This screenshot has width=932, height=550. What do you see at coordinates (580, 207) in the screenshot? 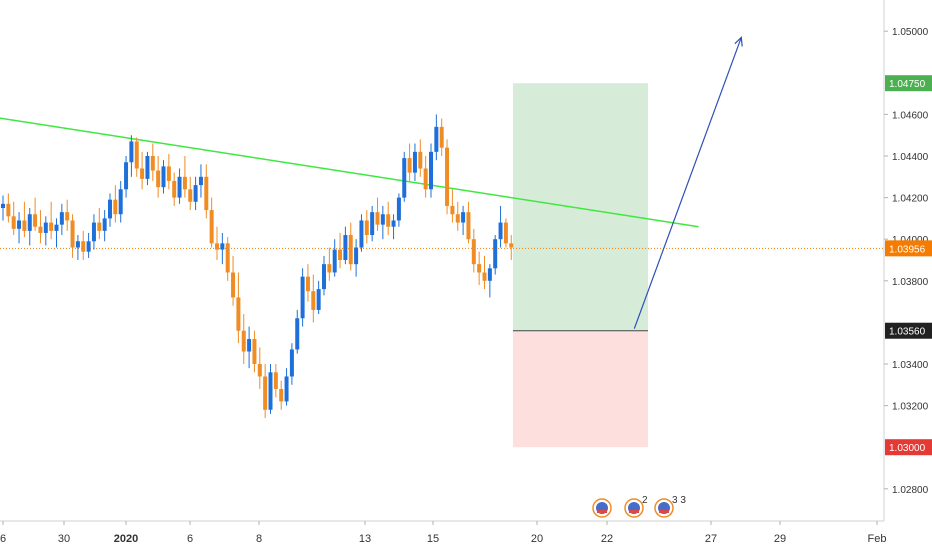
I see `profit-zone` at bounding box center [580, 207].